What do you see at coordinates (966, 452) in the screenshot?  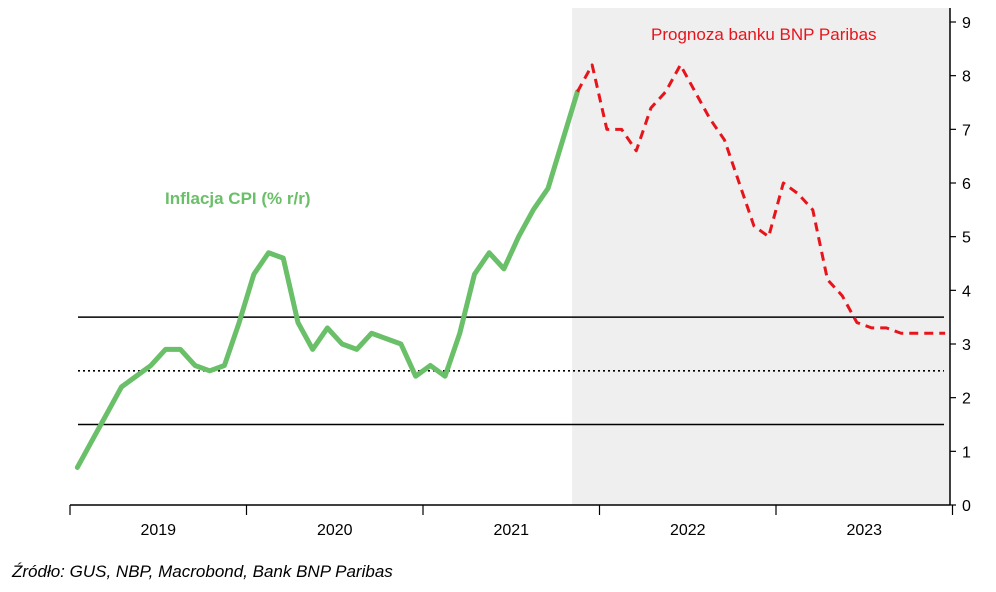 I see `y-tick-label: 1` at bounding box center [966, 452].